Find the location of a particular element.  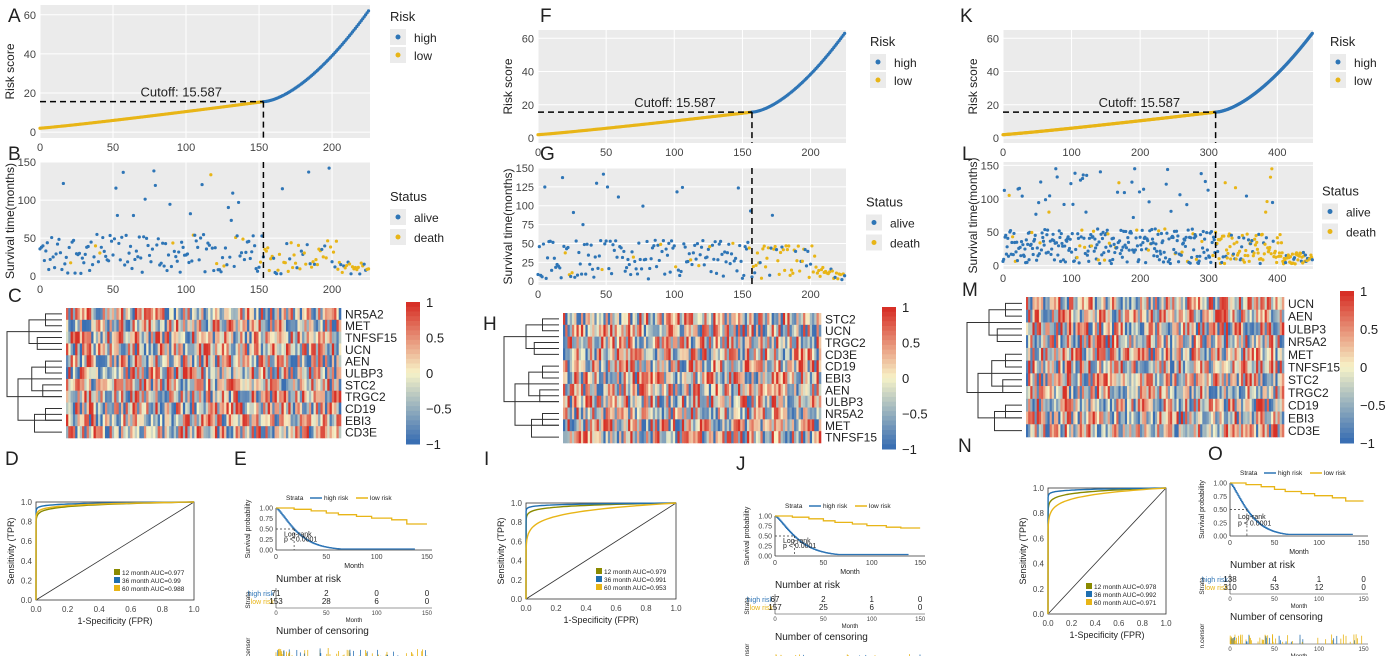

scale-swatch is located at coordinates (413, 376).